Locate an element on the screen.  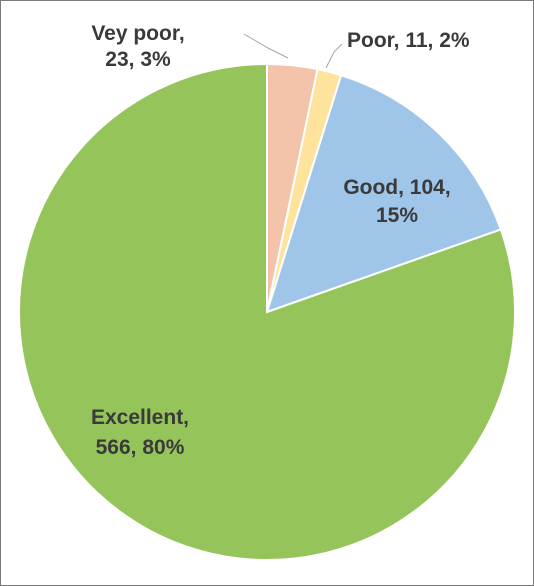
data-label-poor: Poor, 11, 2% is located at coordinates (408, 40).